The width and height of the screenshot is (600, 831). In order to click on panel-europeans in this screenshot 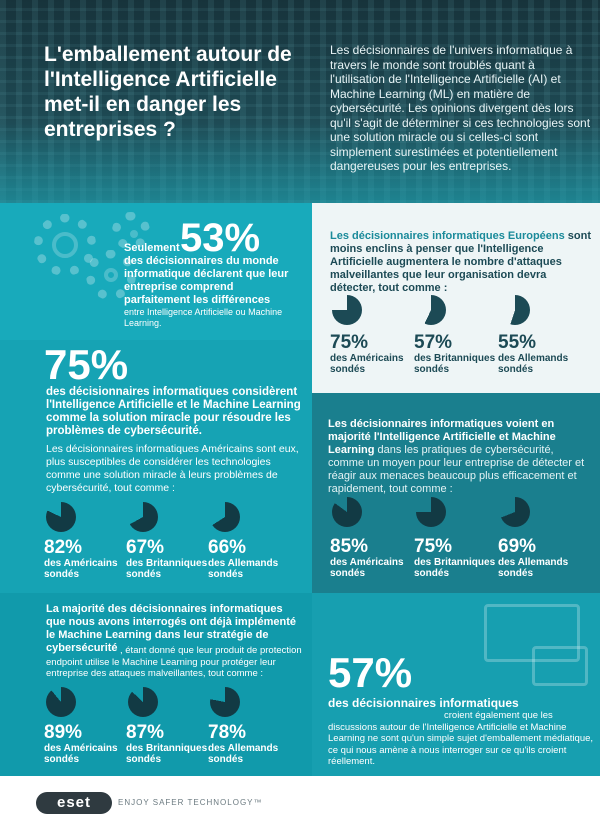, I will do `click(456, 298)`.